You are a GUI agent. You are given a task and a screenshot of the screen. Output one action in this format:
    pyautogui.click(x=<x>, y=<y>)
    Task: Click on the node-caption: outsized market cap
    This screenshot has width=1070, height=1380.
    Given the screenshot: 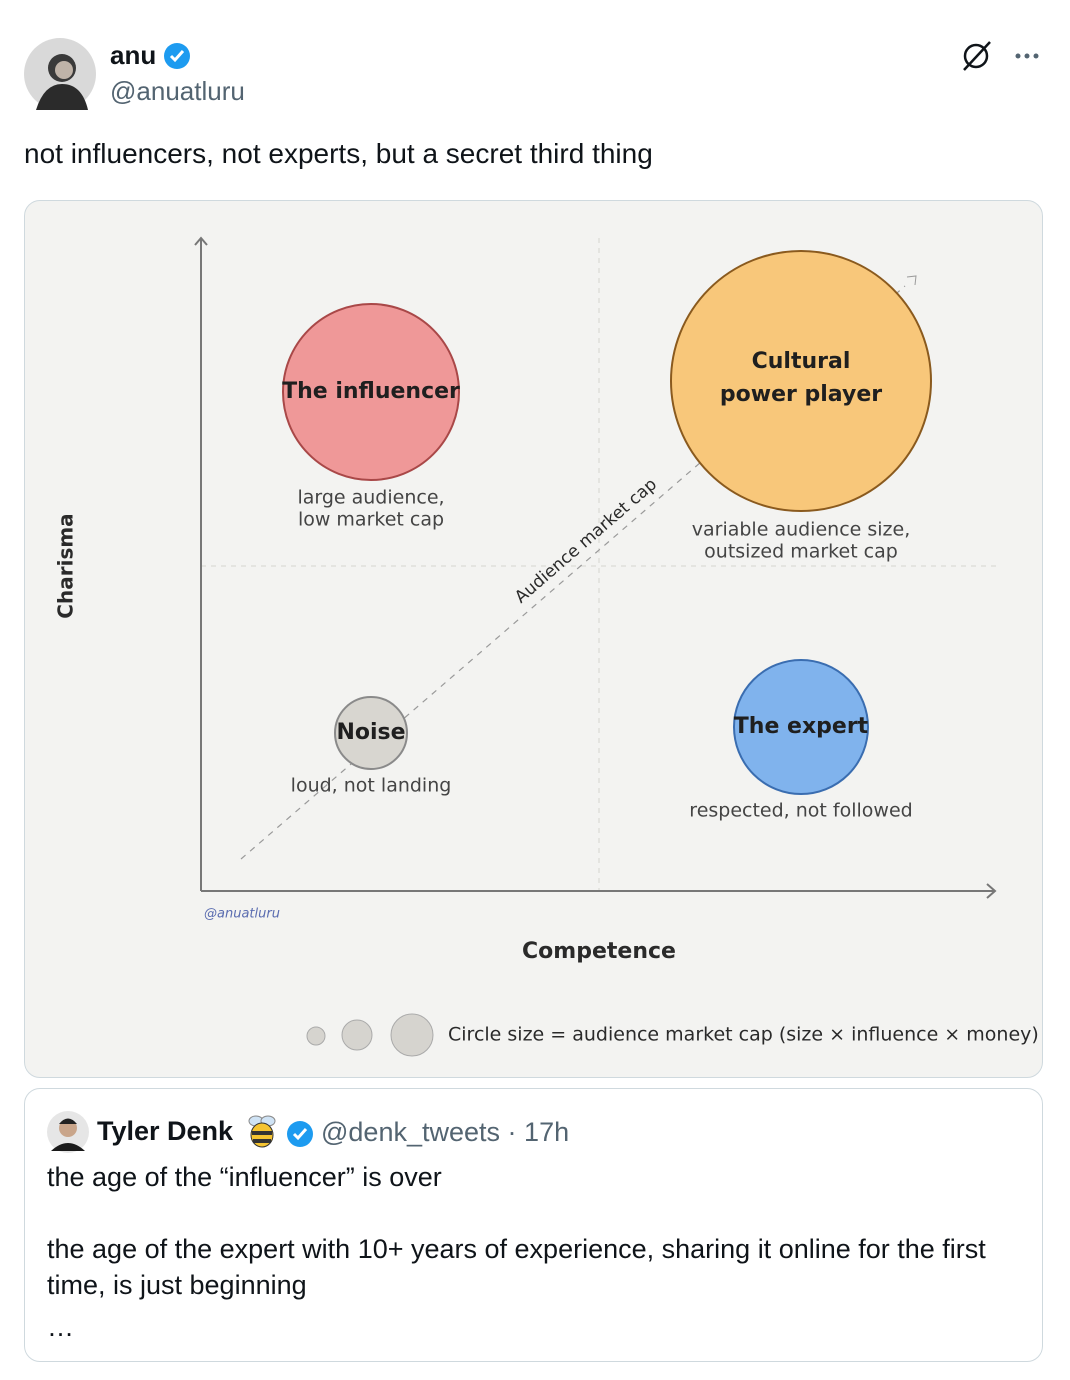 What is the action you would take?
    pyautogui.click(x=801, y=552)
    